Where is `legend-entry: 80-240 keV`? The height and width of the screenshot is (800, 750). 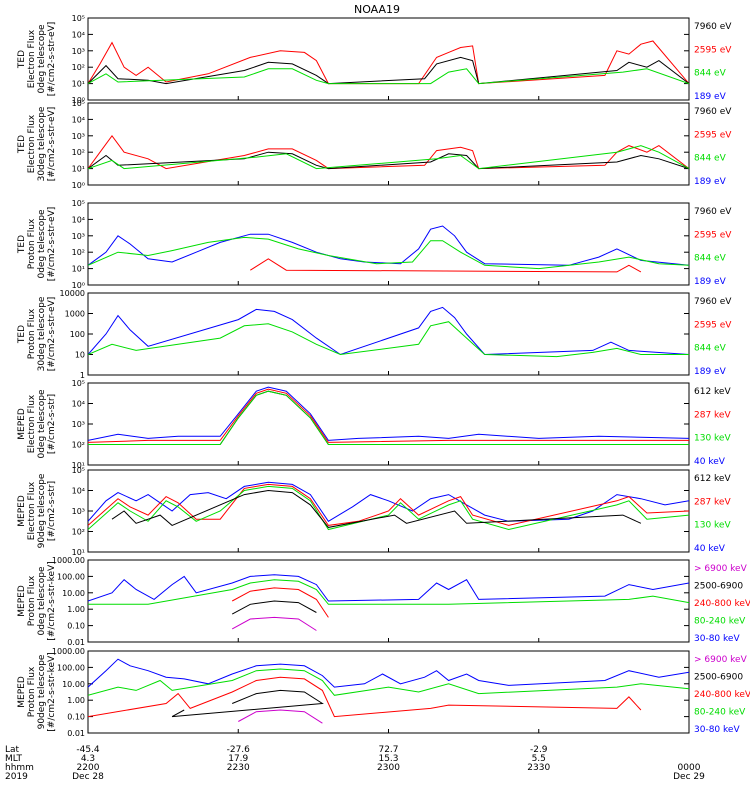
legend-entry: 80-240 keV is located at coordinates (720, 713).